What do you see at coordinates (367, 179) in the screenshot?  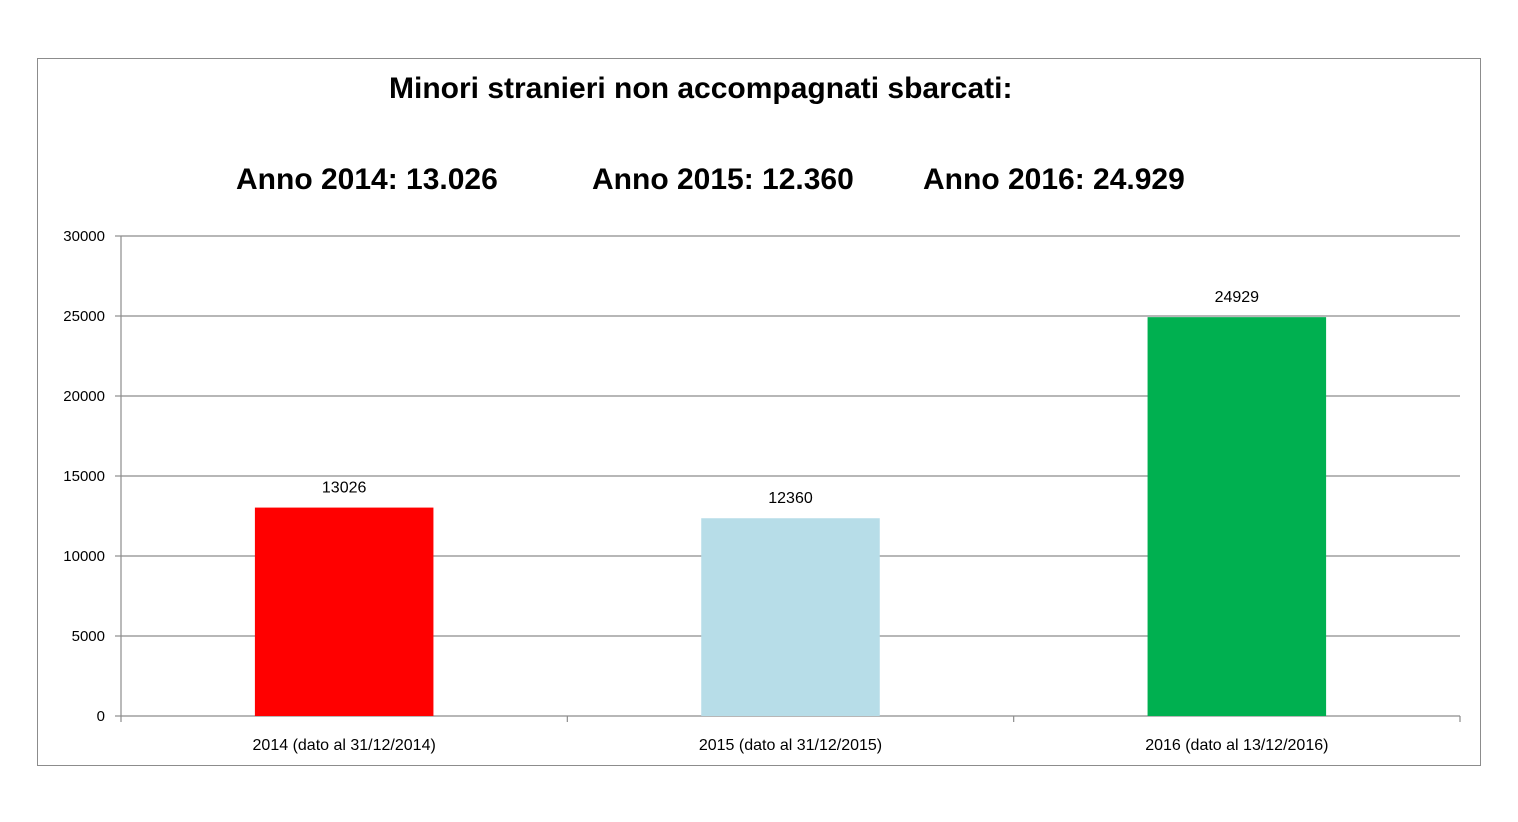 I see `chart-subtitle-2014: Anno 2014: 13.026` at bounding box center [367, 179].